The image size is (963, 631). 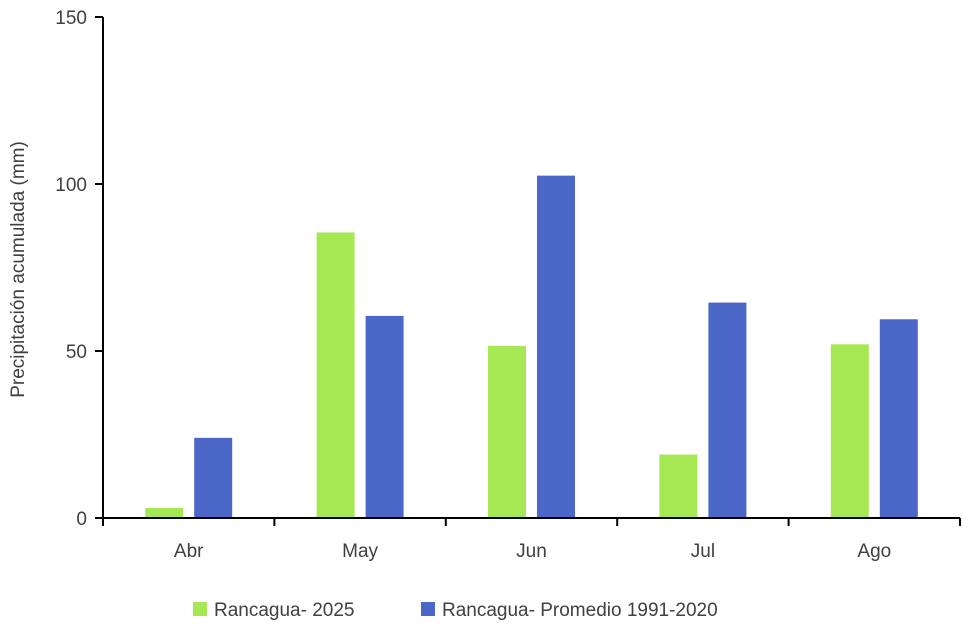 What do you see at coordinates (531, 551) in the screenshot?
I see `x-category-label: Jun` at bounding box center [531, 551].